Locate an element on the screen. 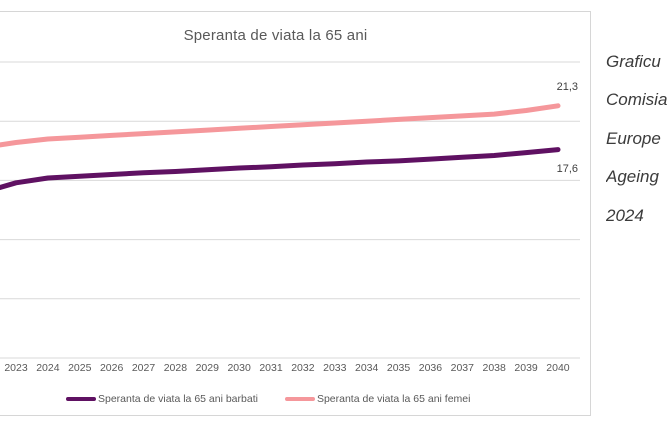 The height and width of the screenshot is (447, 670). x-axis-tick-label: 2034 is located at coordinates (366, 368).